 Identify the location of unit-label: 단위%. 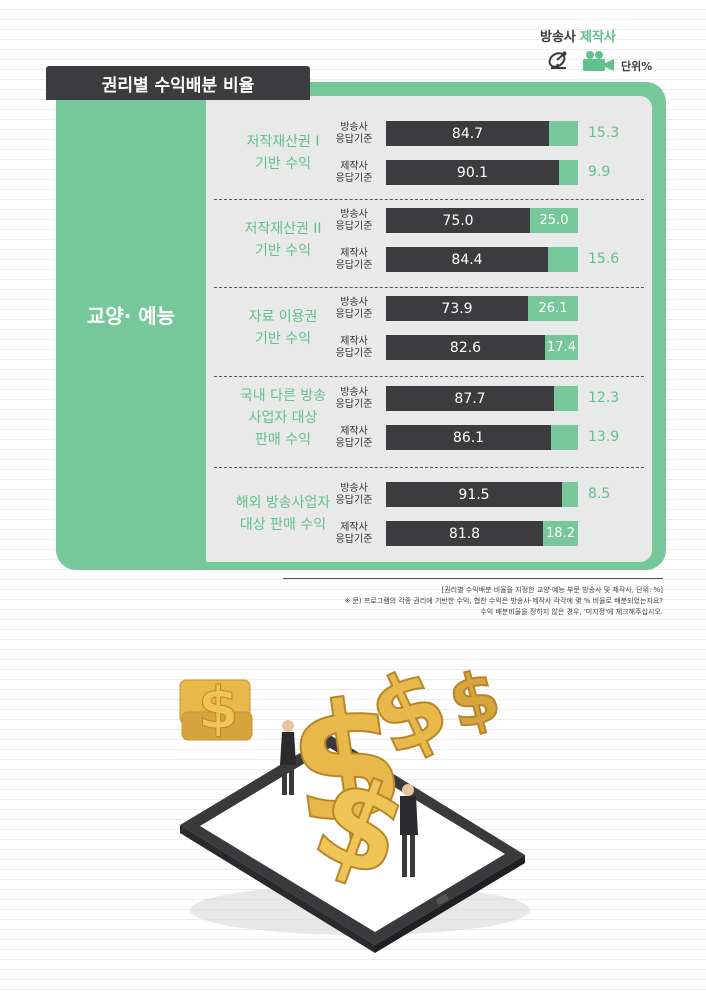
(637, 66).